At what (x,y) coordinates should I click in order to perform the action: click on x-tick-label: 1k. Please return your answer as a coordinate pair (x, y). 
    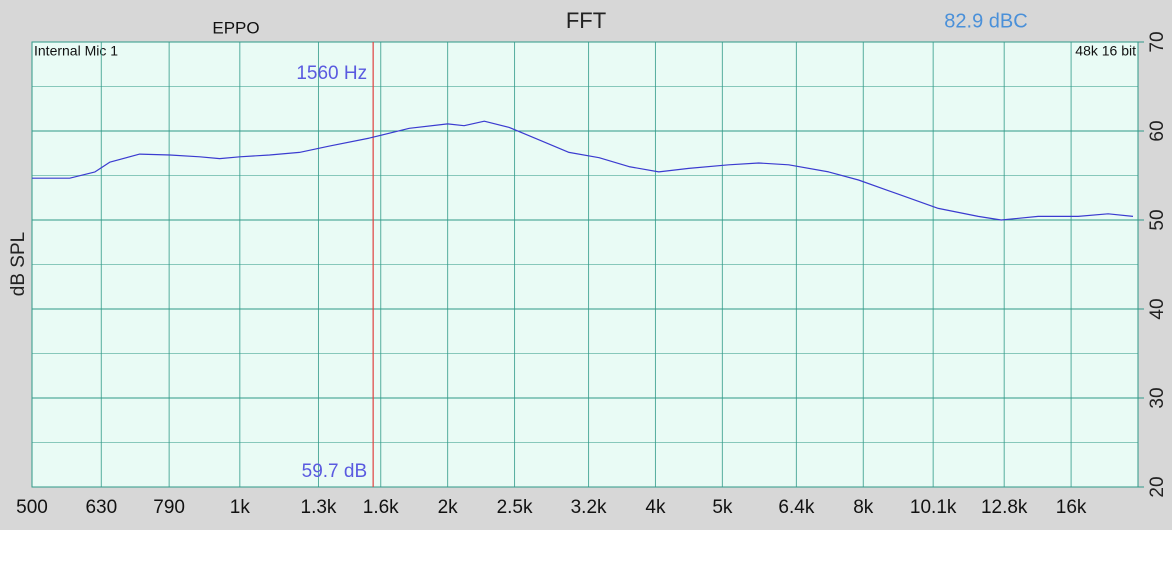
    Looking at the image, I should click on (240, 507).